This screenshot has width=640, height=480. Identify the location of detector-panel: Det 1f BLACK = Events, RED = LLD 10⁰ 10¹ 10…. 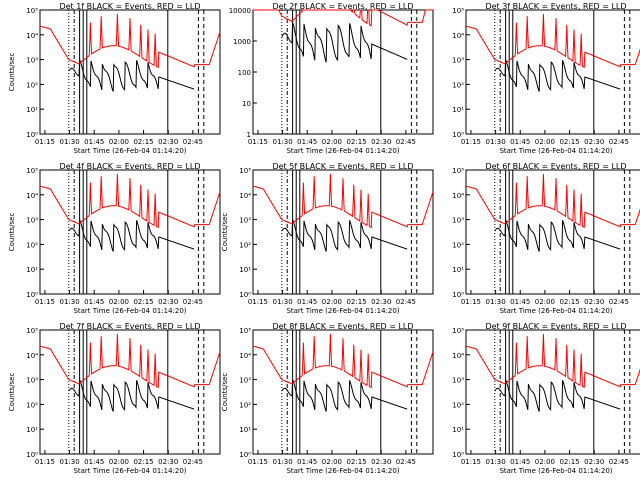
(114, 78).